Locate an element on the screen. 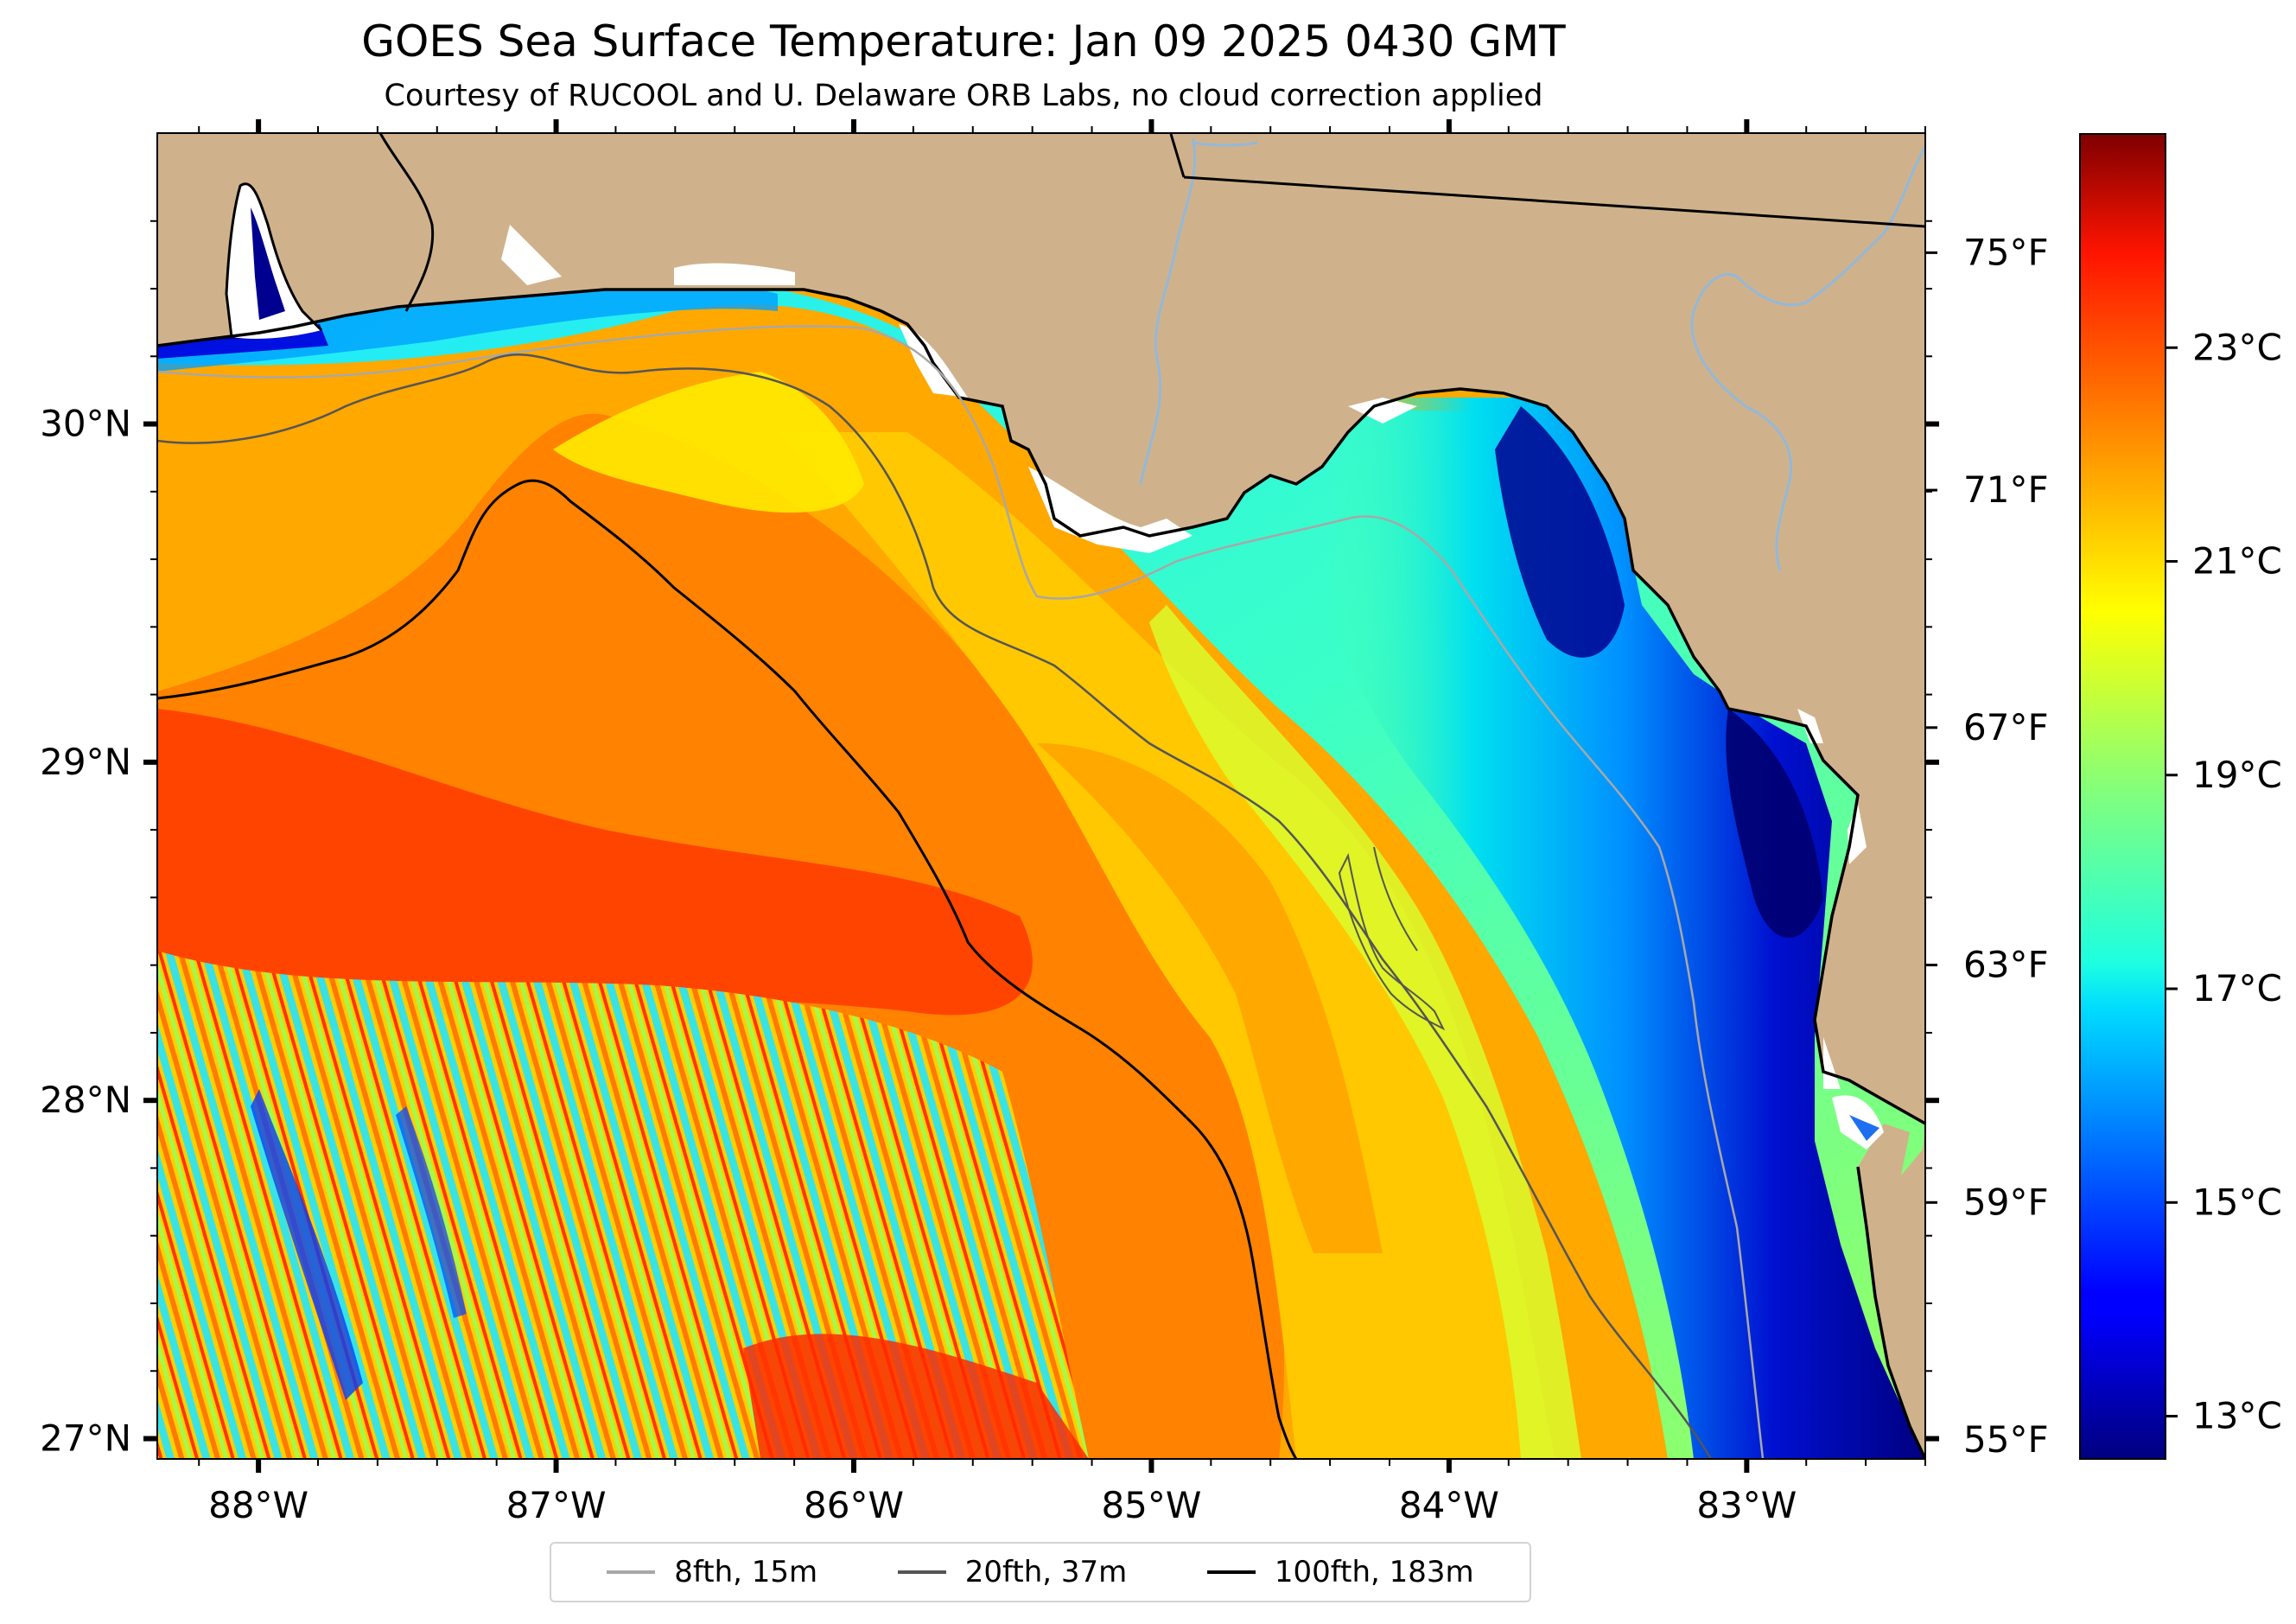  mobile-river is located at coordinates (406, 222).